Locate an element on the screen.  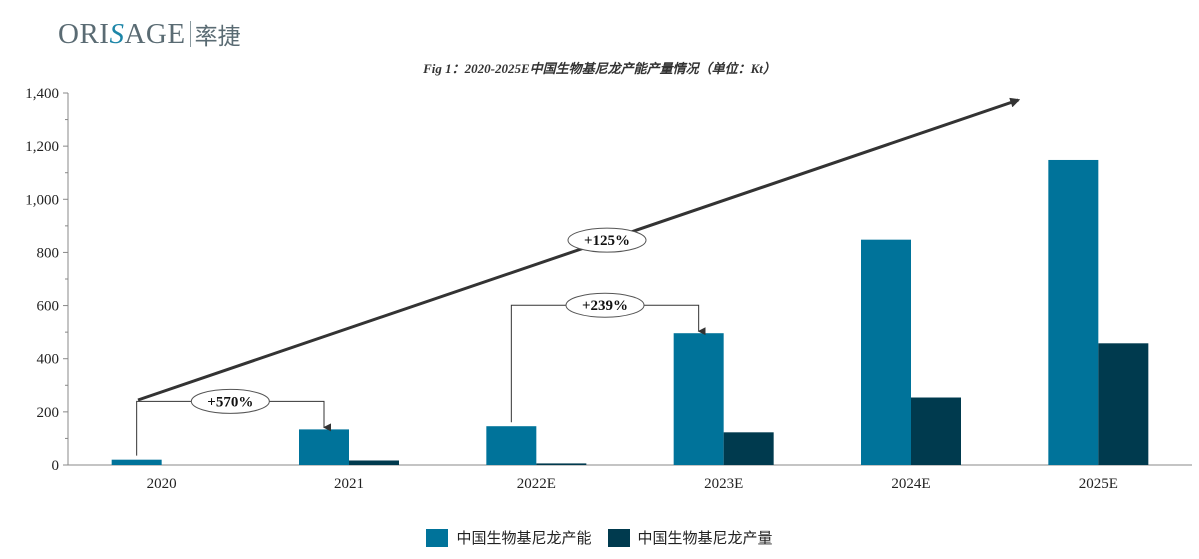
y-tick-label: 1,200 is located at coordinates (42, 147).